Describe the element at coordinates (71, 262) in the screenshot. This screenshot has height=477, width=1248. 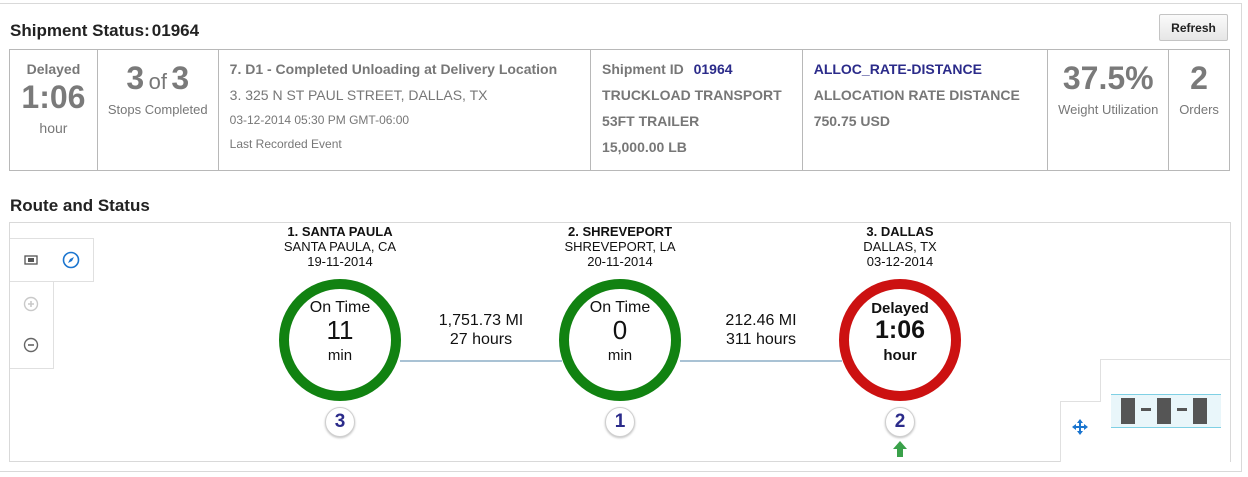
I see `compass-icon` at that location.